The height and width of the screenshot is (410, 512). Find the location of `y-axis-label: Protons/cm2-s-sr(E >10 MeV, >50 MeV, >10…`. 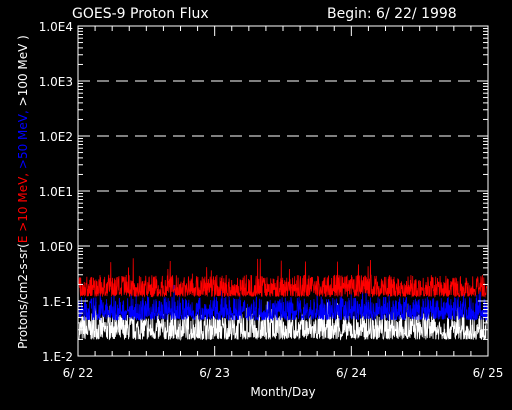

y-axis-label: Protons/cm2-s-sr(E >10 MeV, >50 MeV, >10… is located at coordinates (23, 192).